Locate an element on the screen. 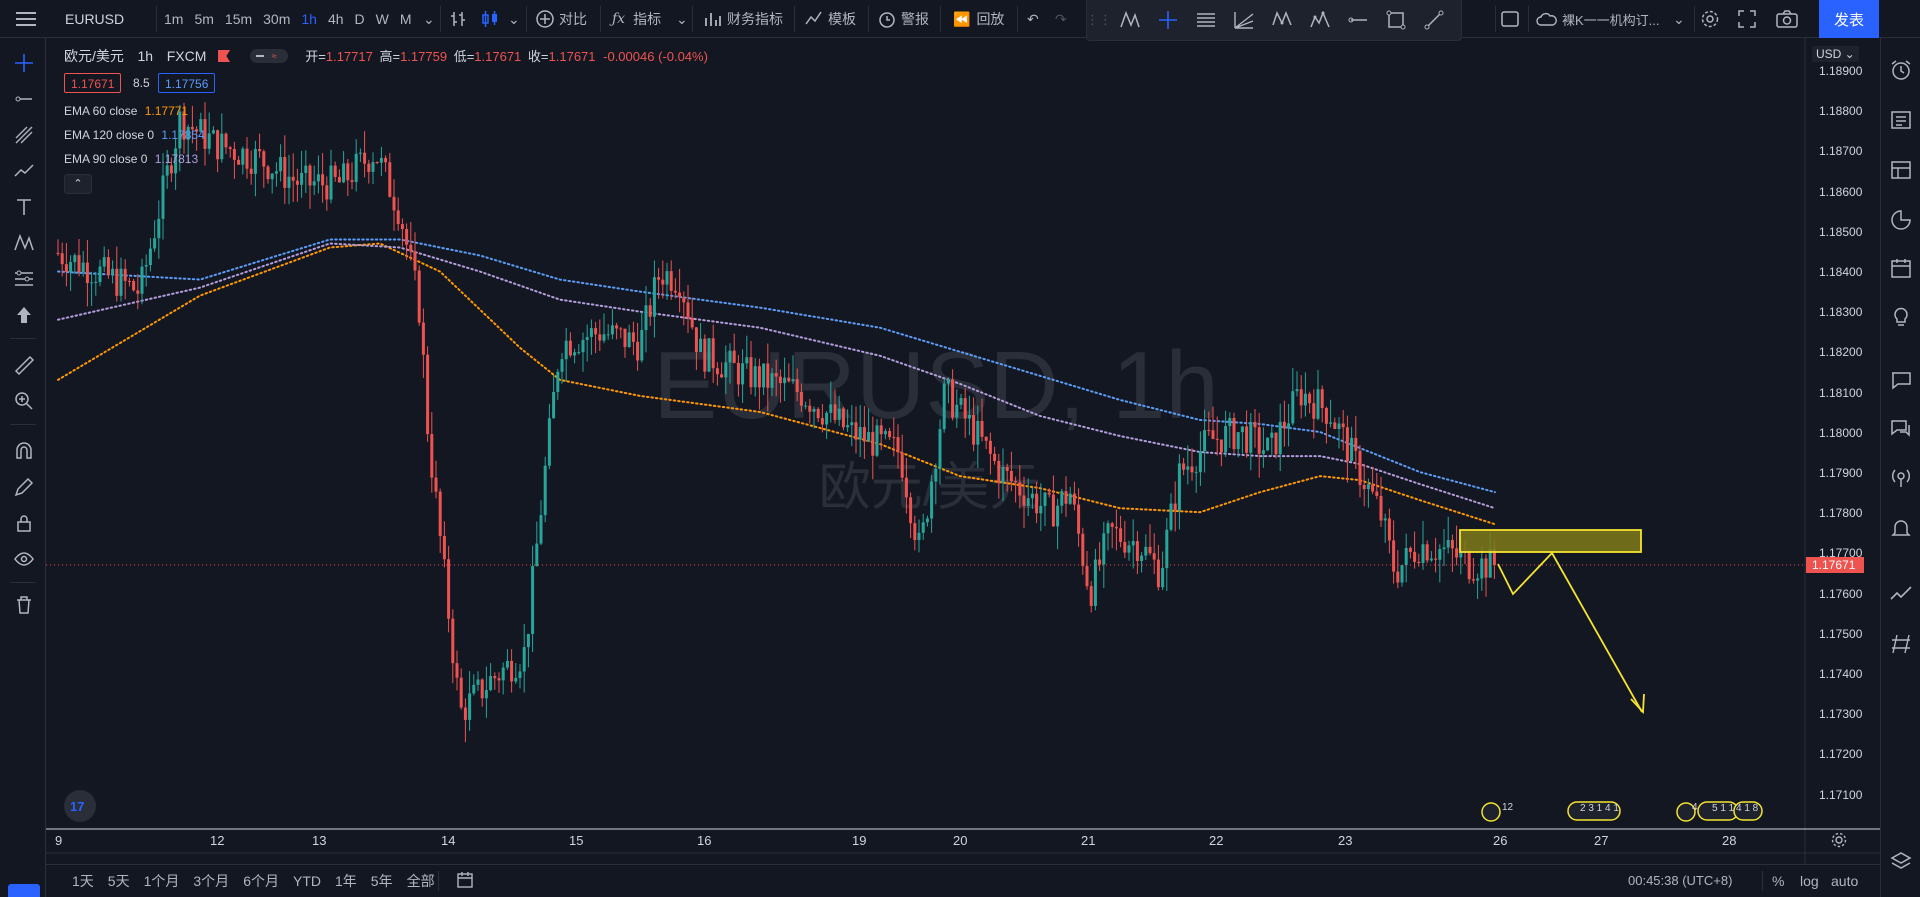 This screenshot has height=897, width=1920. path-icon is located at coordinates (24, 171).